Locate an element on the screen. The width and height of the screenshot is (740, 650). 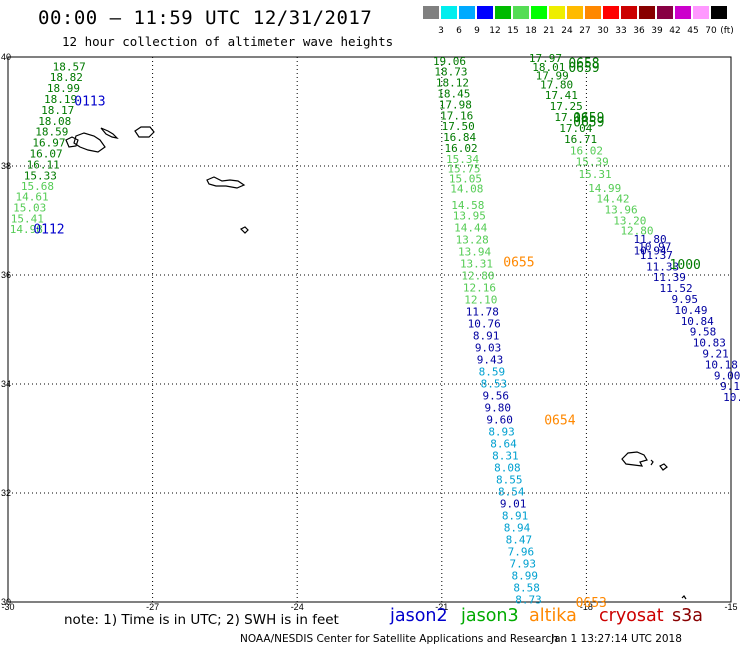
wave-height-value: 10.83 is located at coordinates (709, 343).